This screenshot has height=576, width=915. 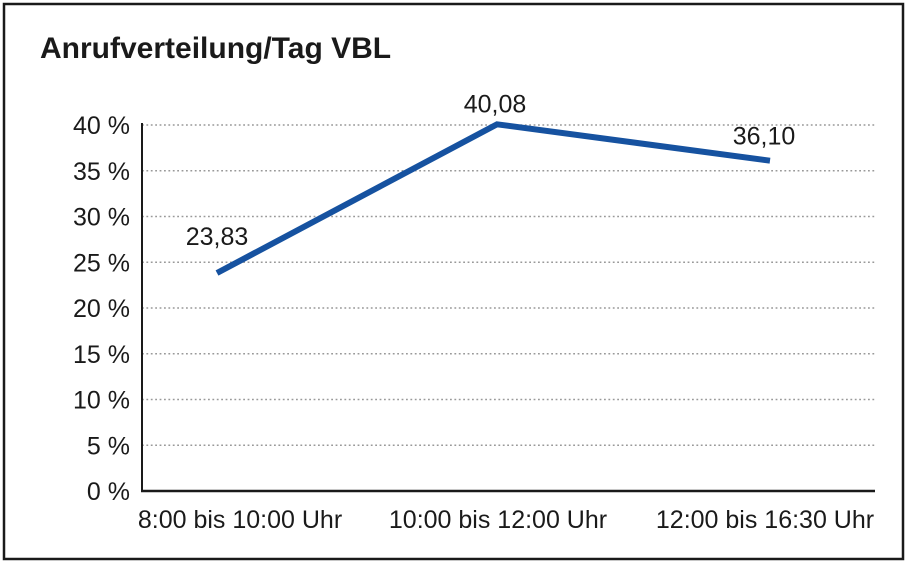 What do you see at coordinates (101, 263) in the screenshot?
I see `y-tick-label: 25 %` at bounding box center [101, 263].